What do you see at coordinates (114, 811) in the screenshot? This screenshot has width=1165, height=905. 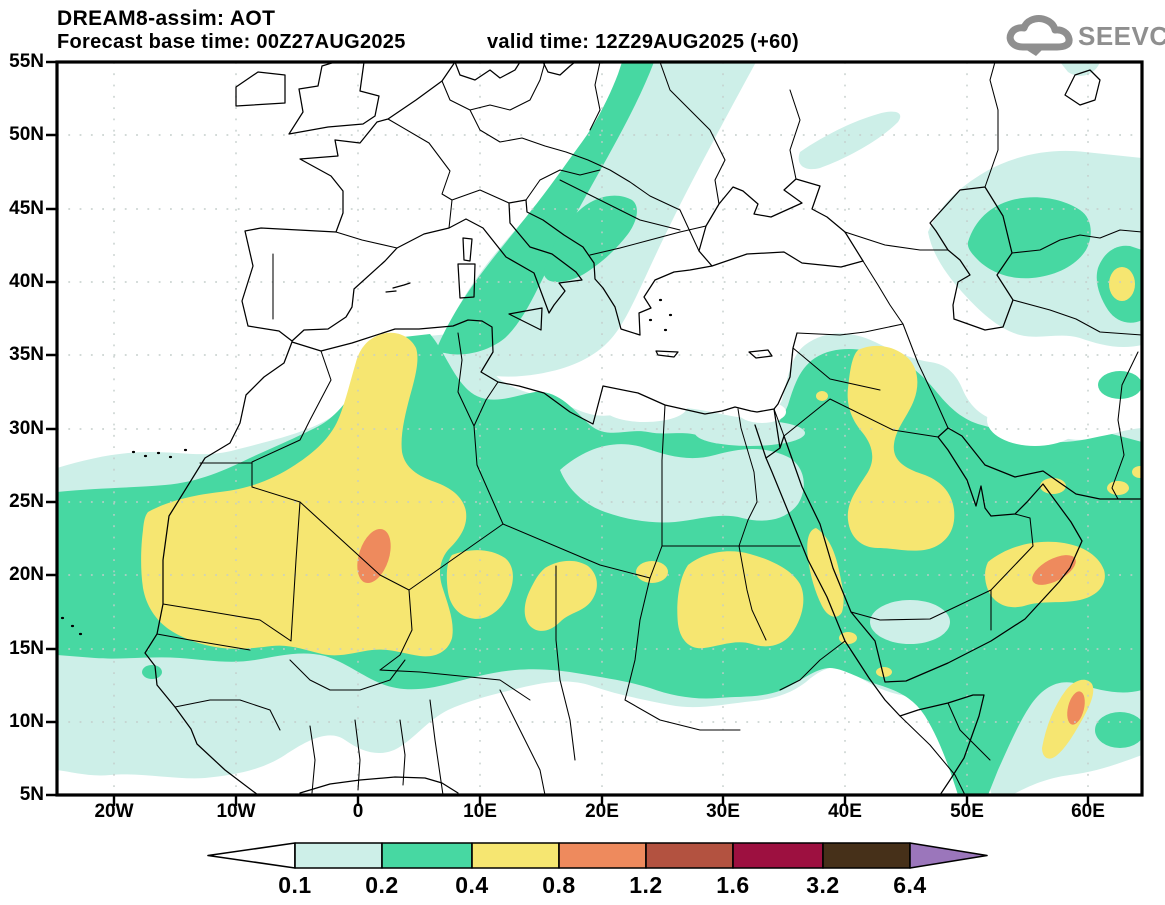 I see `lon-label-20w: 20W` at bounding box center [114, 811].